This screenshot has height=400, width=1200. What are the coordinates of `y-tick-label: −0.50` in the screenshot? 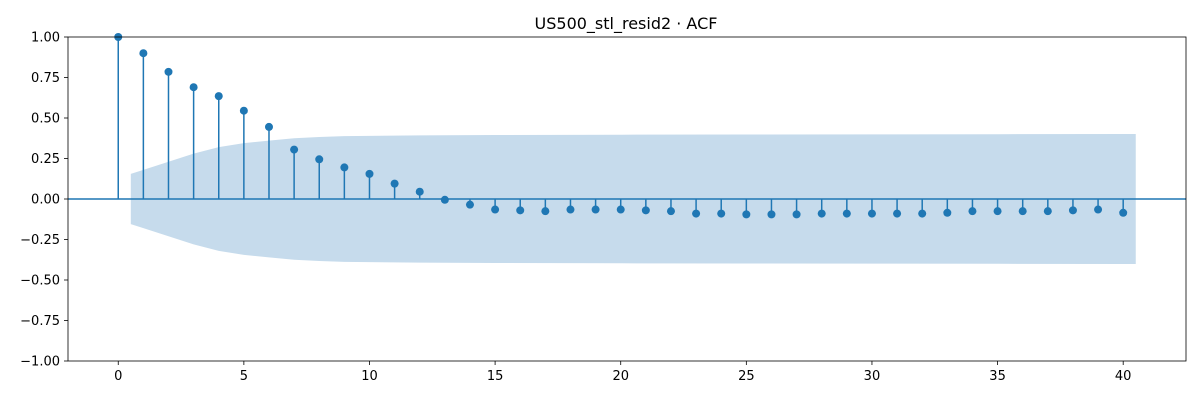 It's located at (40, 281).